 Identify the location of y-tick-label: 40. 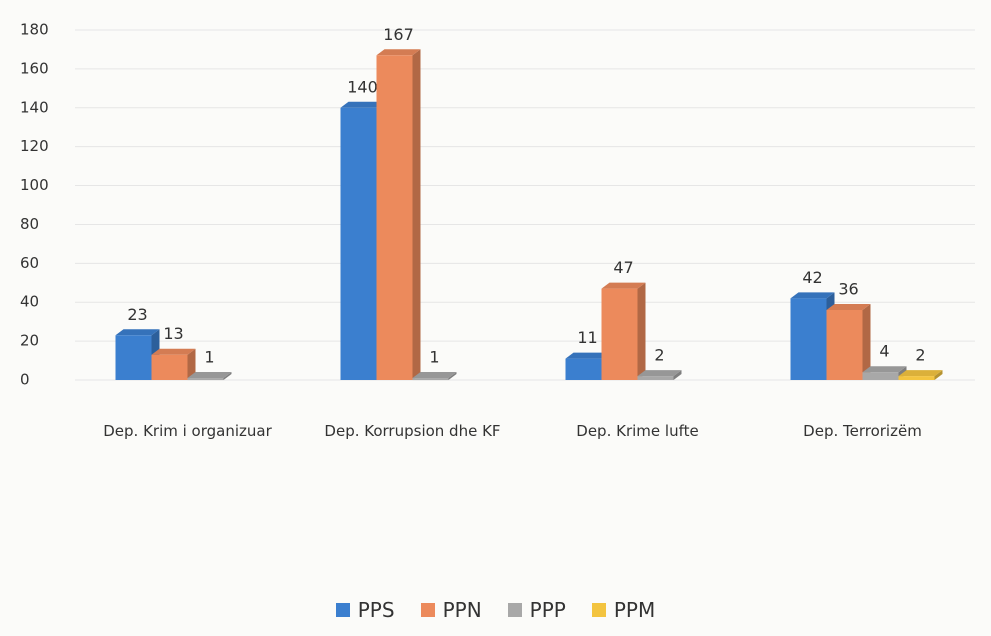
(29, 302).